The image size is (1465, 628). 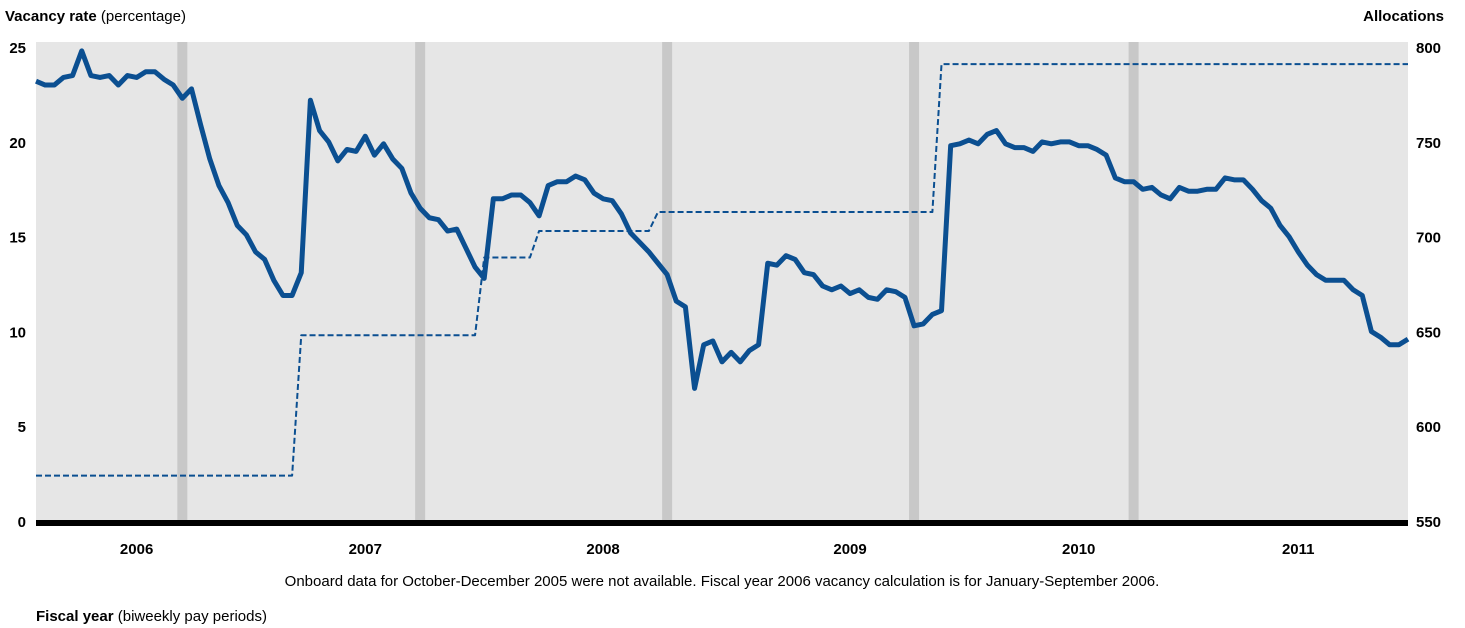 I want to click on y-tick-label: 25, so click(x=17, y=48).